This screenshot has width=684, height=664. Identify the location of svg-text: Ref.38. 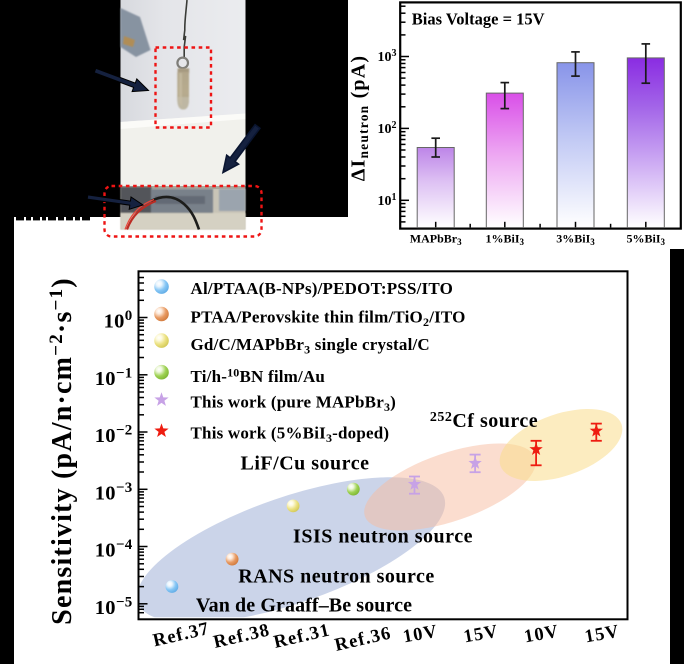
(242, 636).